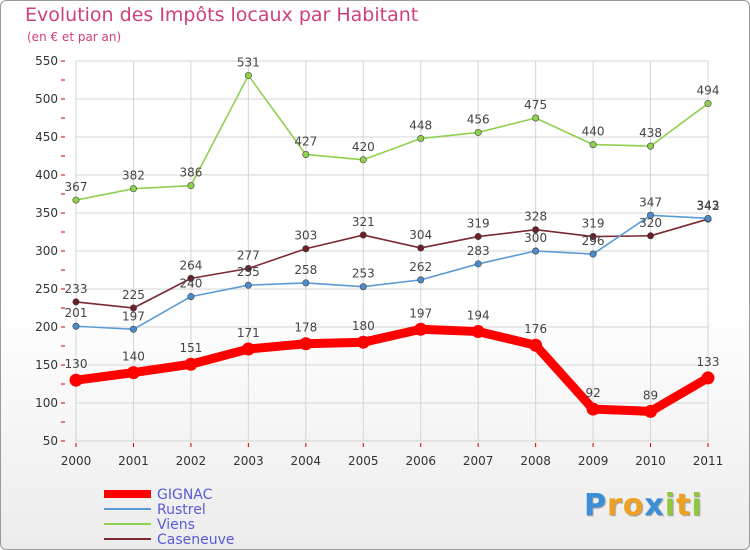 Image resolution: width=750 pixels, height=550 pixels. I want to click on data-label-gignac: 194, so click(478, 316).